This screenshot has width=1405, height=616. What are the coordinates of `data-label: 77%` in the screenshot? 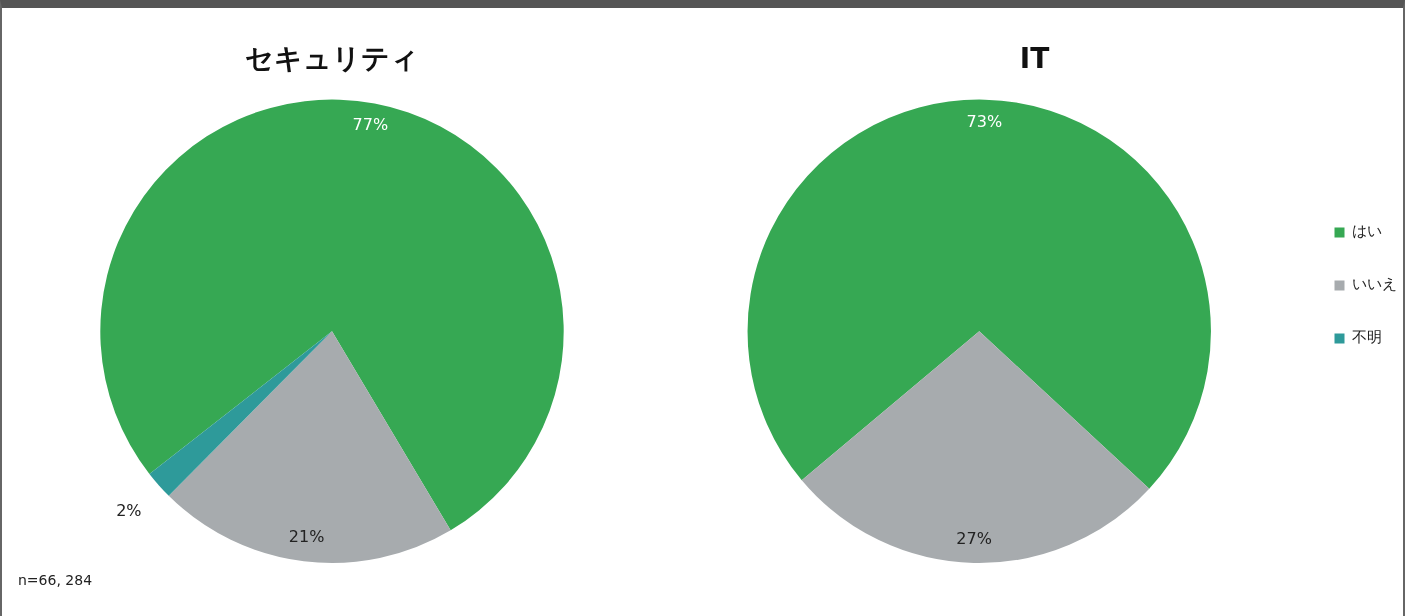 It's located at (370, 125).